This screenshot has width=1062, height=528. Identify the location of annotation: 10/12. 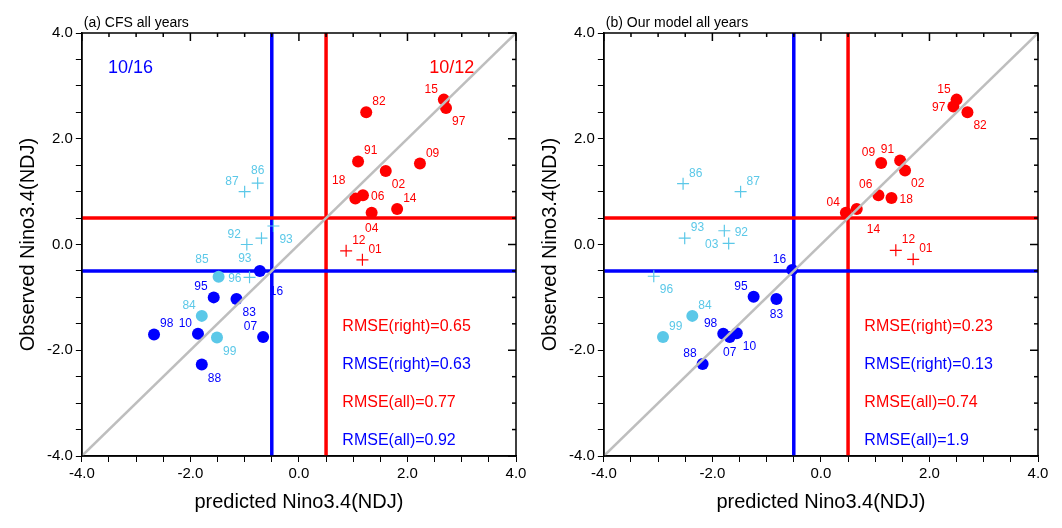
(452, 67).